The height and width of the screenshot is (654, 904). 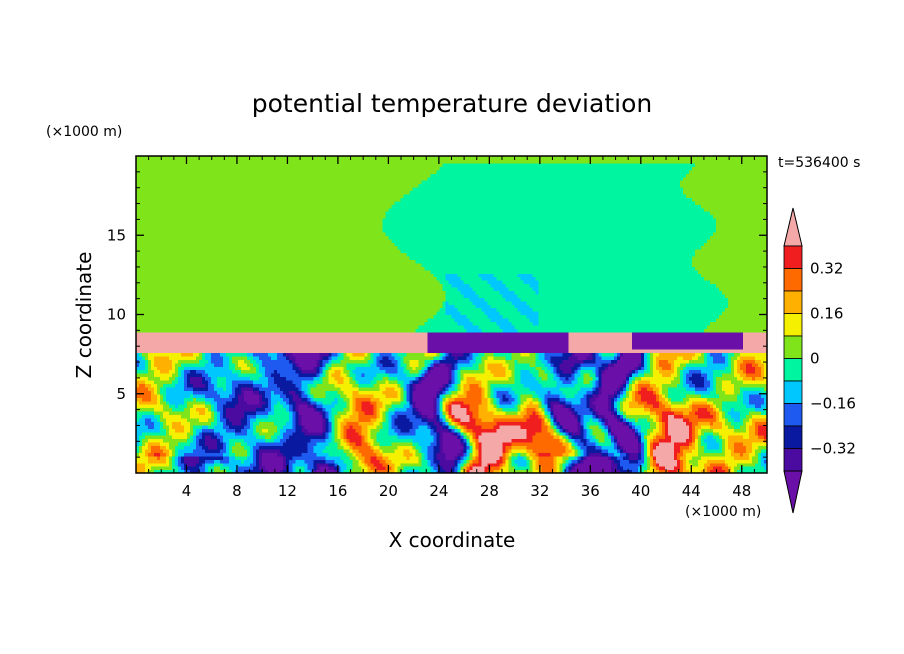 I want to click on y-tick-label: 10, so click(x=116, y=315).